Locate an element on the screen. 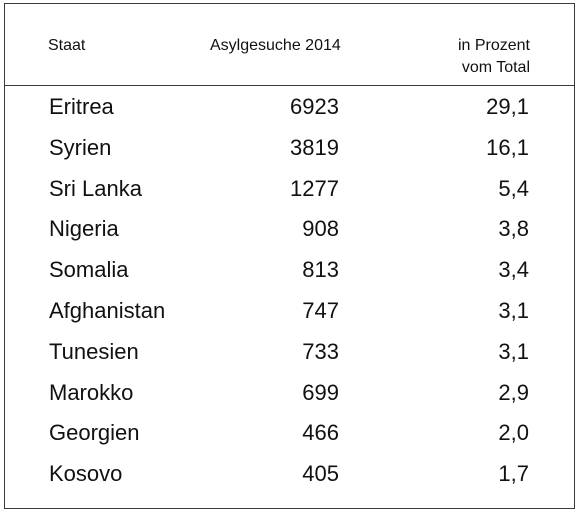 Image resolution: width=582 pixels, height=517 pixels. table-row: Eritrea 6923 29,1 is located at coordinates (289, 108).